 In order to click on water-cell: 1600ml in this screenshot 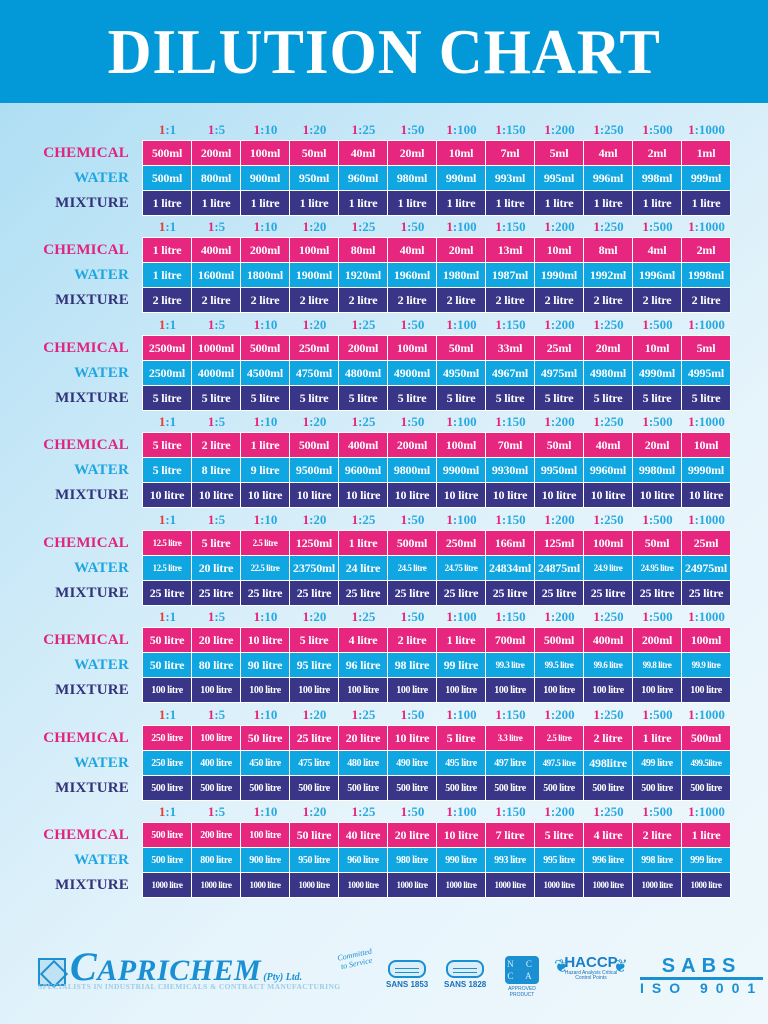, I will do `click(216, 275)`.